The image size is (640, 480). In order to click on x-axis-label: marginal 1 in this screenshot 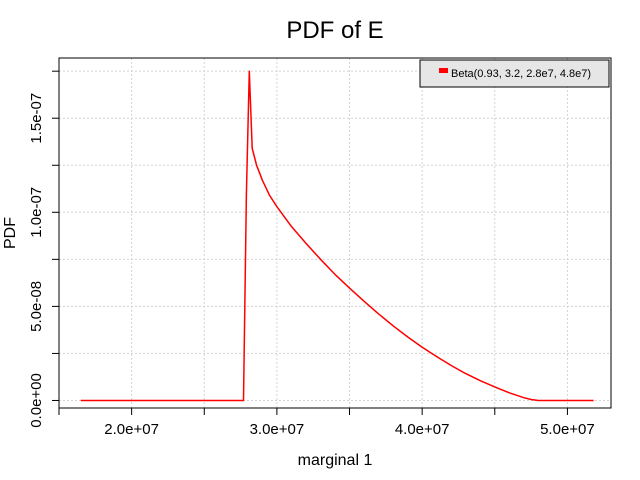, I will do `click(335, 460)`.